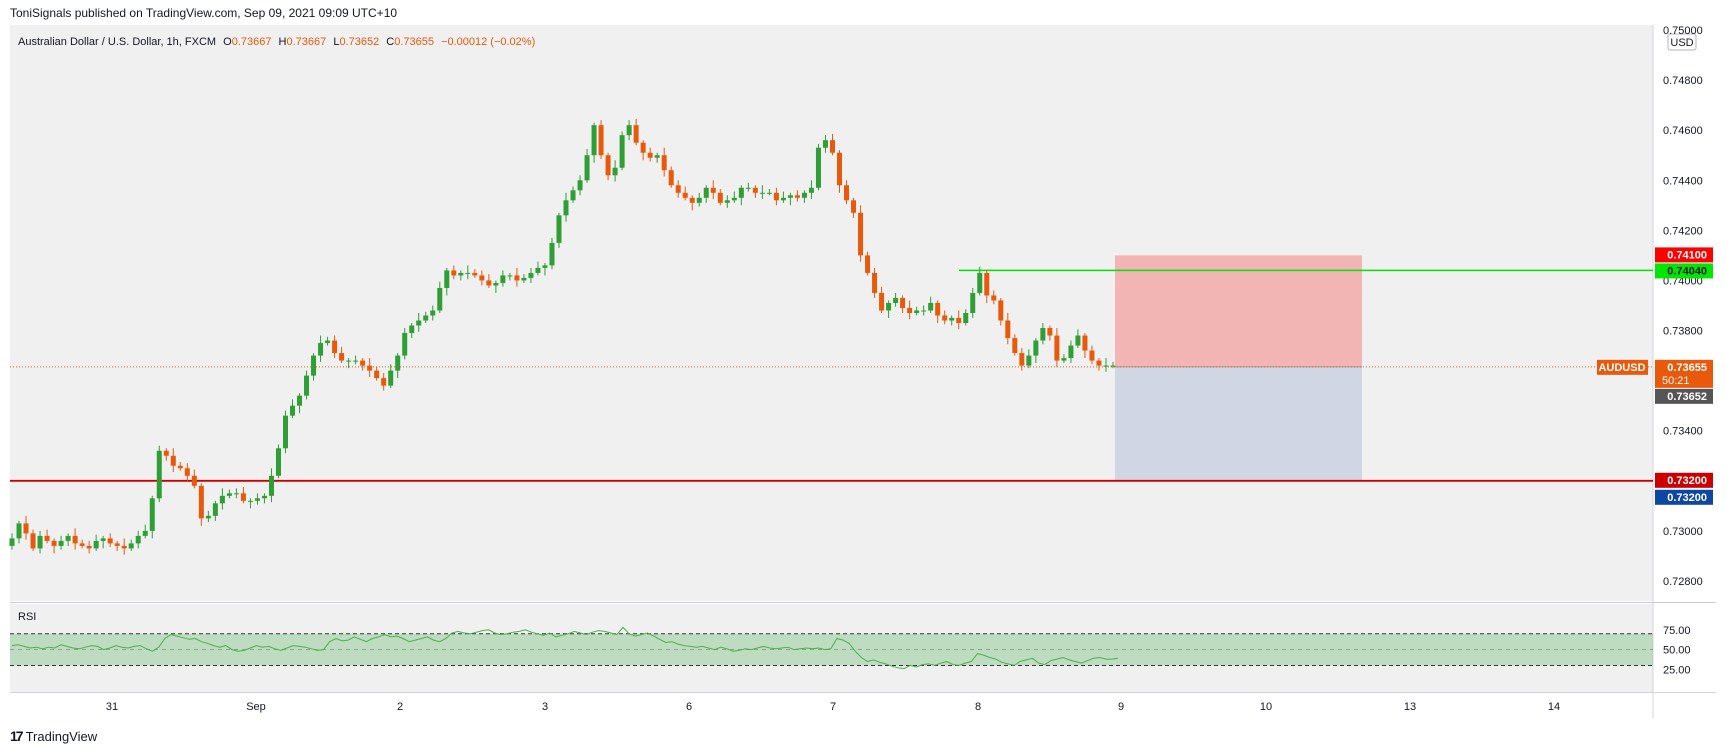 The height and width of the screenshot is (754, 1727). Describe the element at coordinates (1684, 396) in the screenshot. I see `close-price-tag-bg` at that location.